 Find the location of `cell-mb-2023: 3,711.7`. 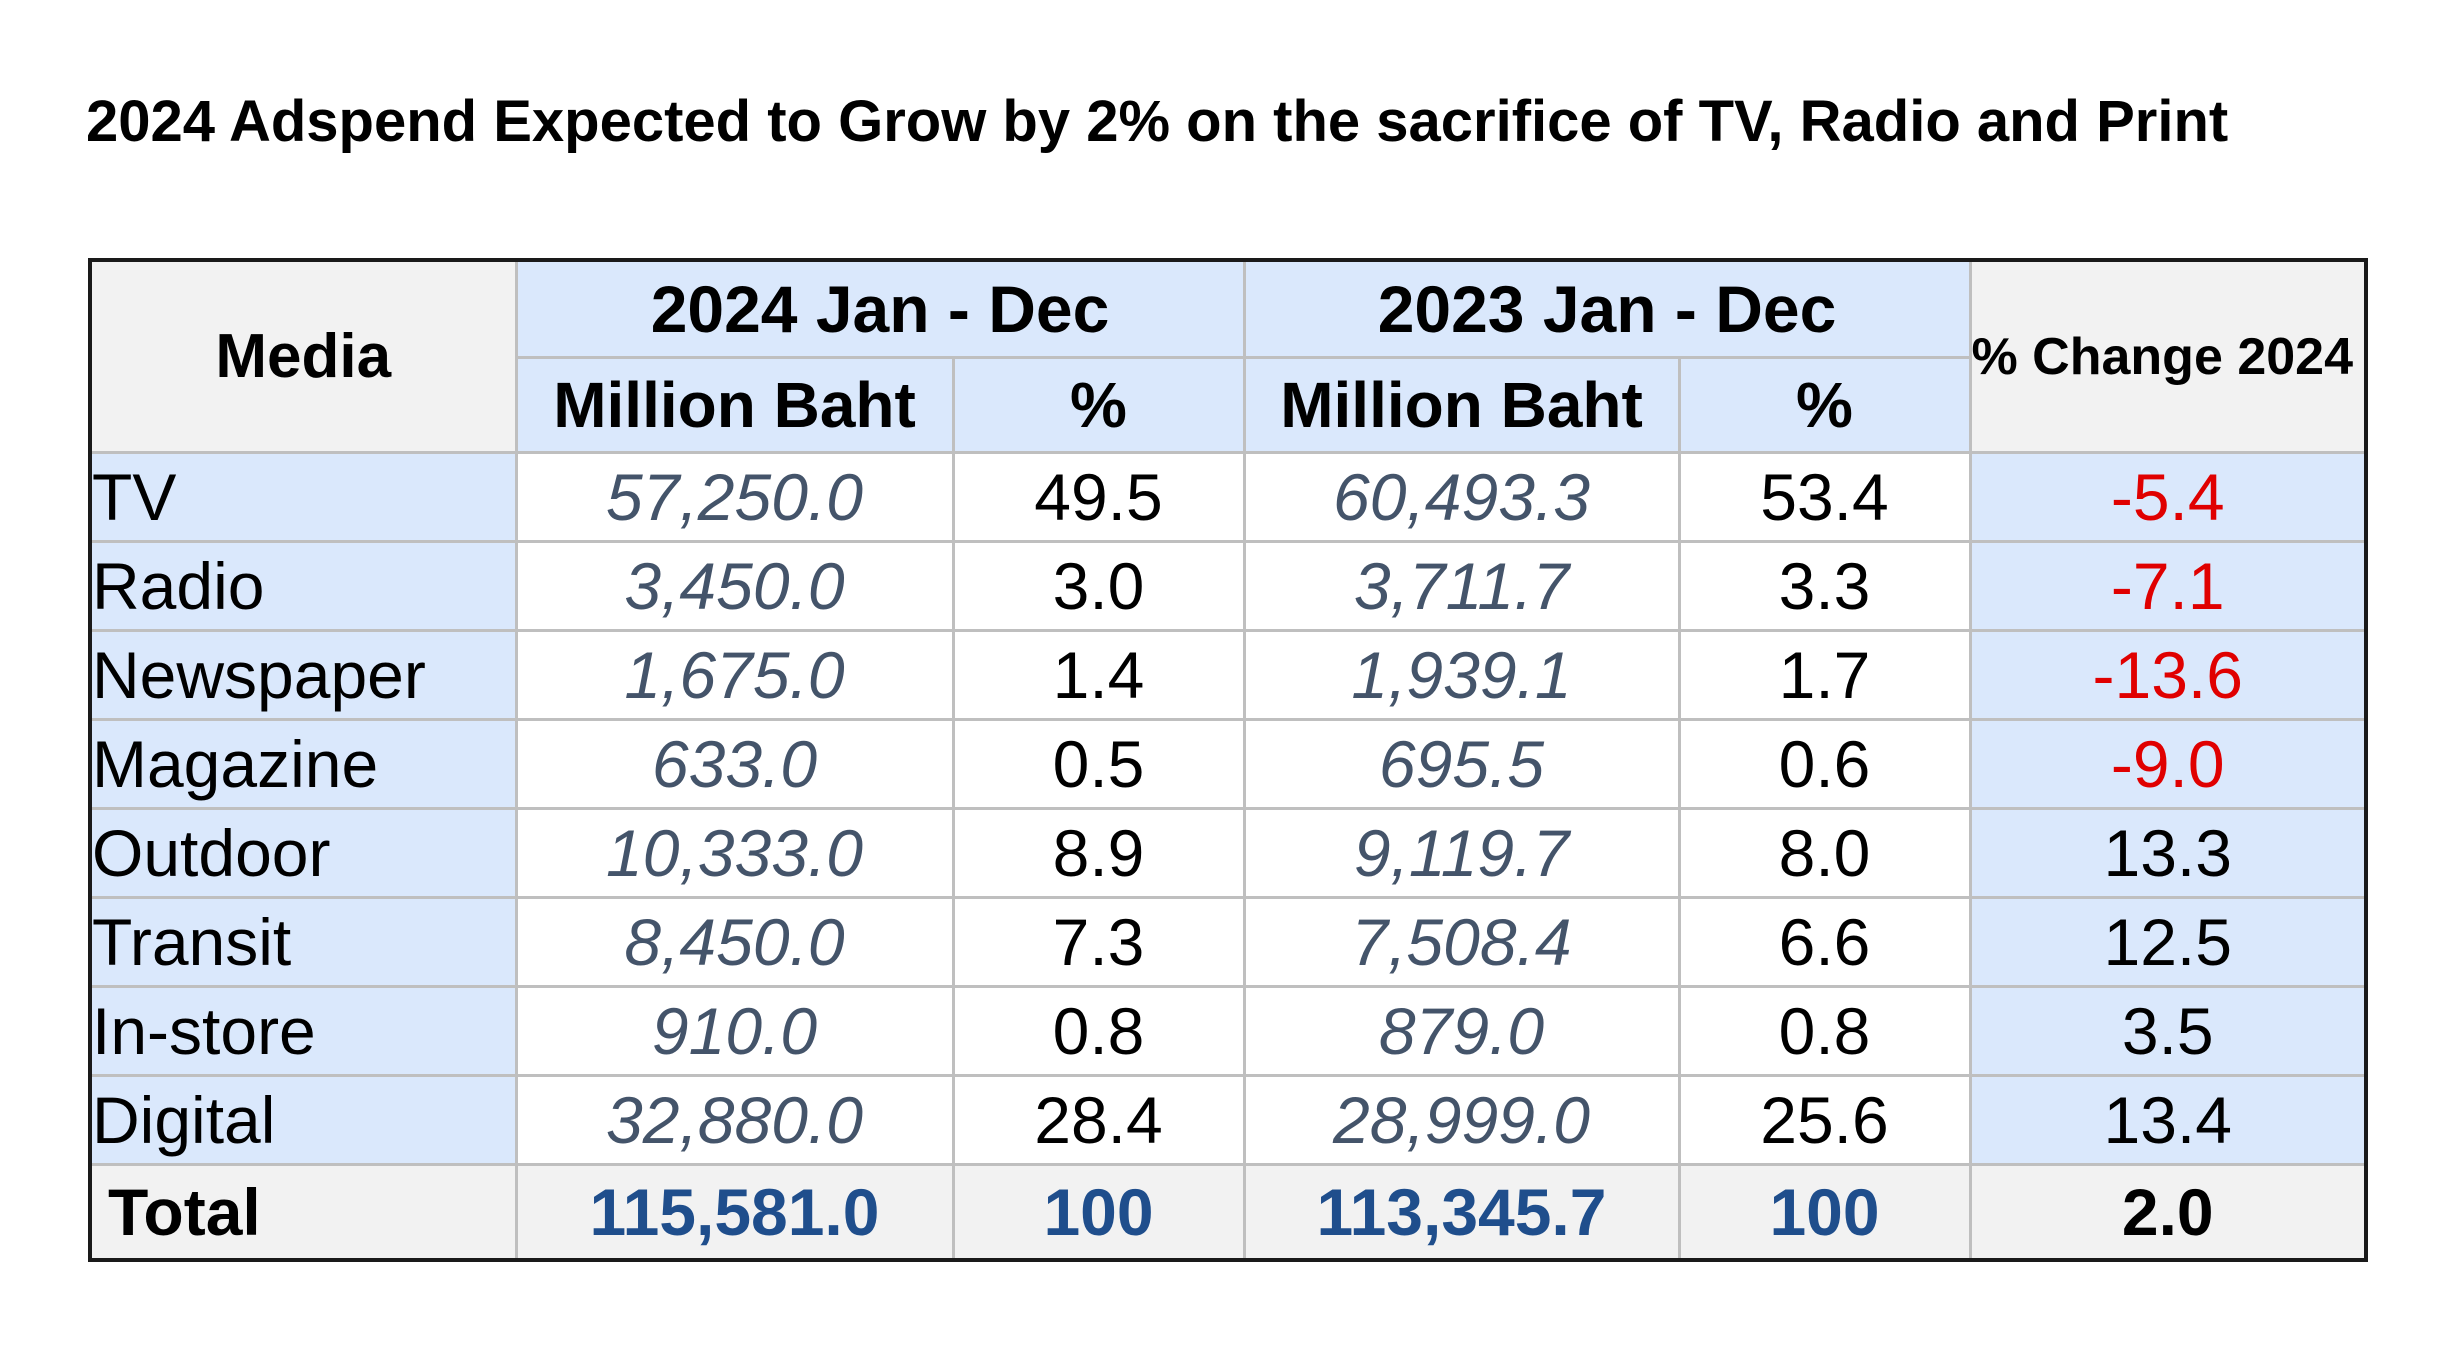

cell-mb-2023: 3,711.7 is located at coordinates (1461, 586).